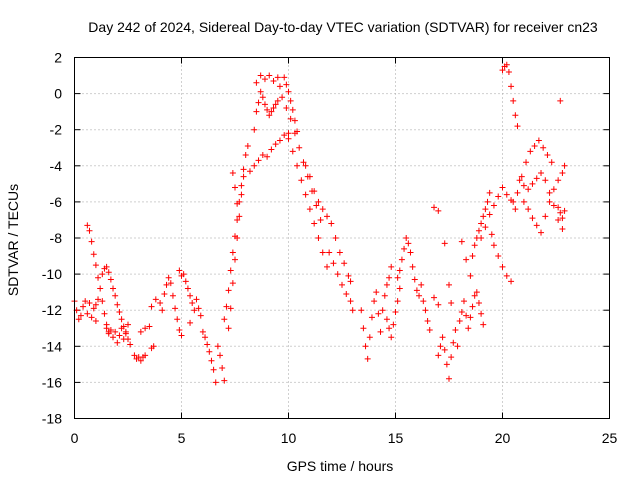 The height and width of the screenshot is (480, 640). Describe the element at coordinates (52, 310) in the screenshot. I see `y-tick-label: -12` at that location.